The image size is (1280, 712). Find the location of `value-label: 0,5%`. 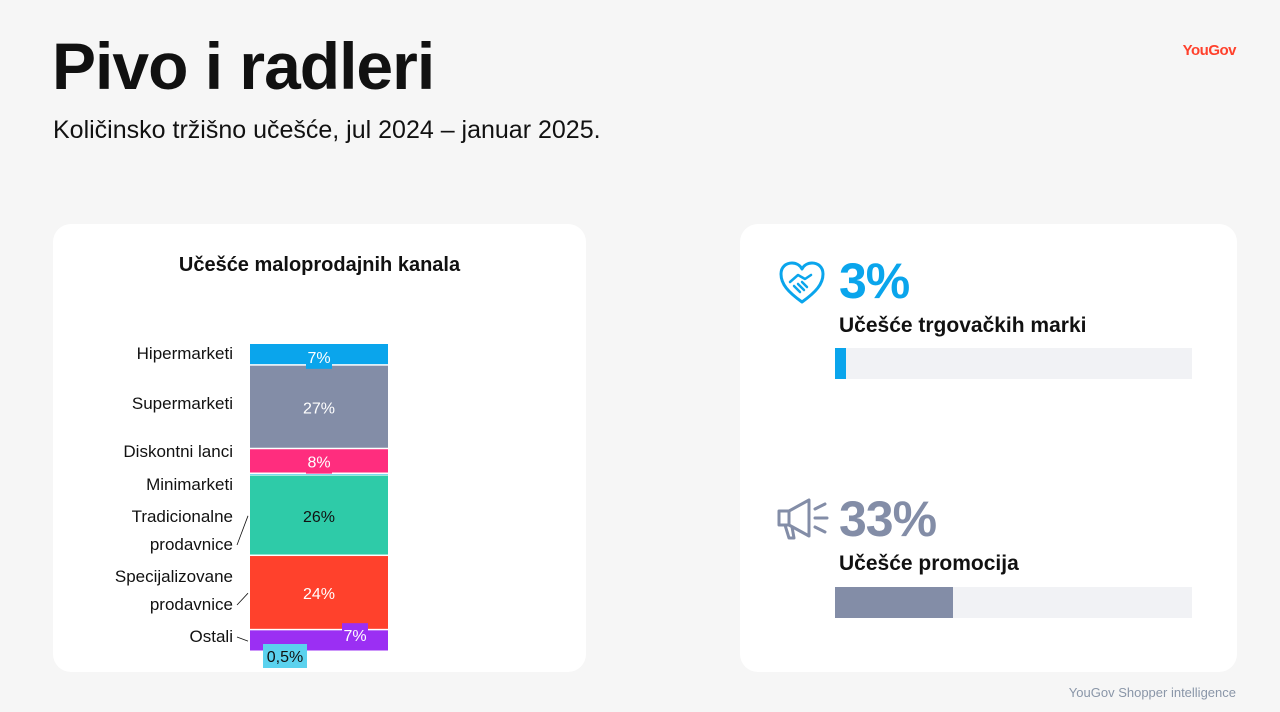

value-label: 0,5% is located at coordinates (285, 657).